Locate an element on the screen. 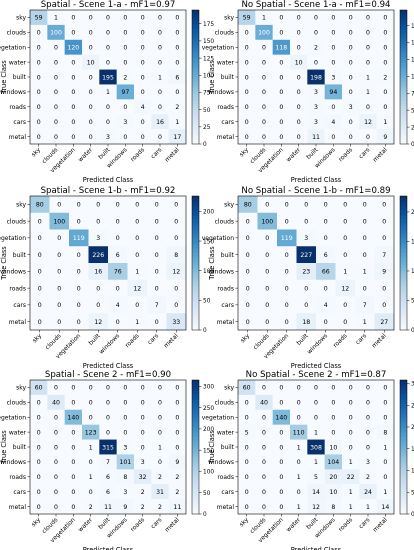  y-tick-label: windows is located at coordinates (13, 272).